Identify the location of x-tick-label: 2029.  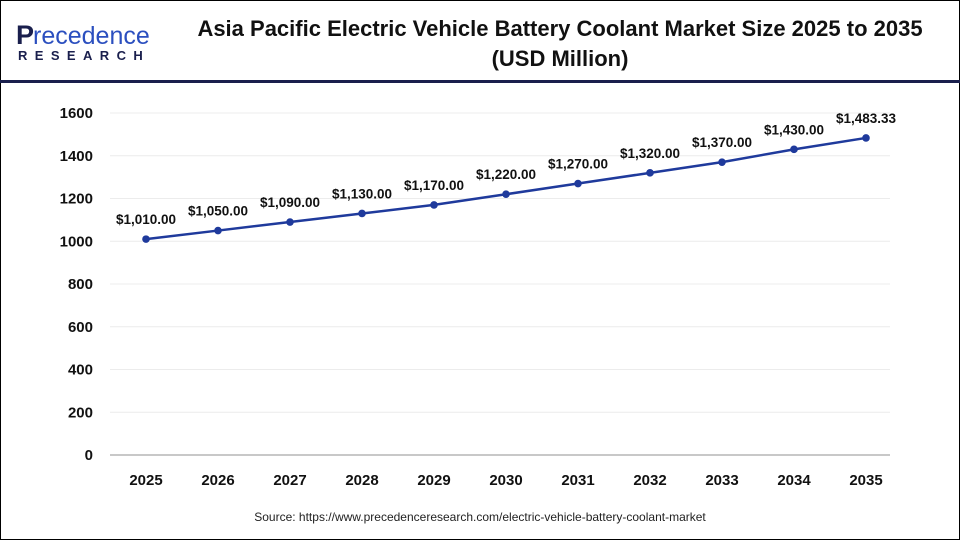
(433, 480).